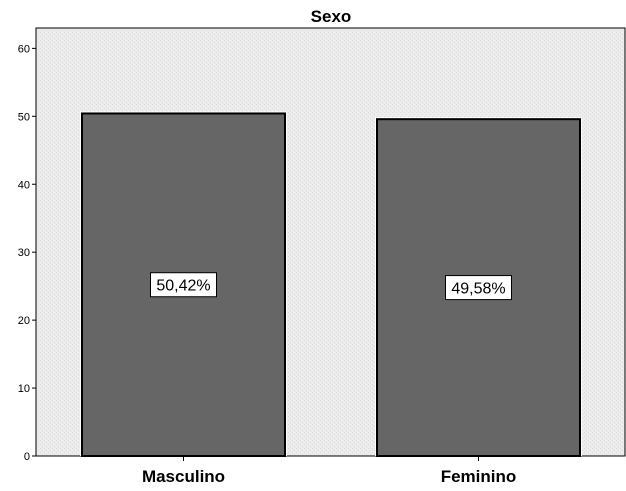 The image size is (626, 491). I want to click on x-tick-label: Masculino, so click(183, 476).